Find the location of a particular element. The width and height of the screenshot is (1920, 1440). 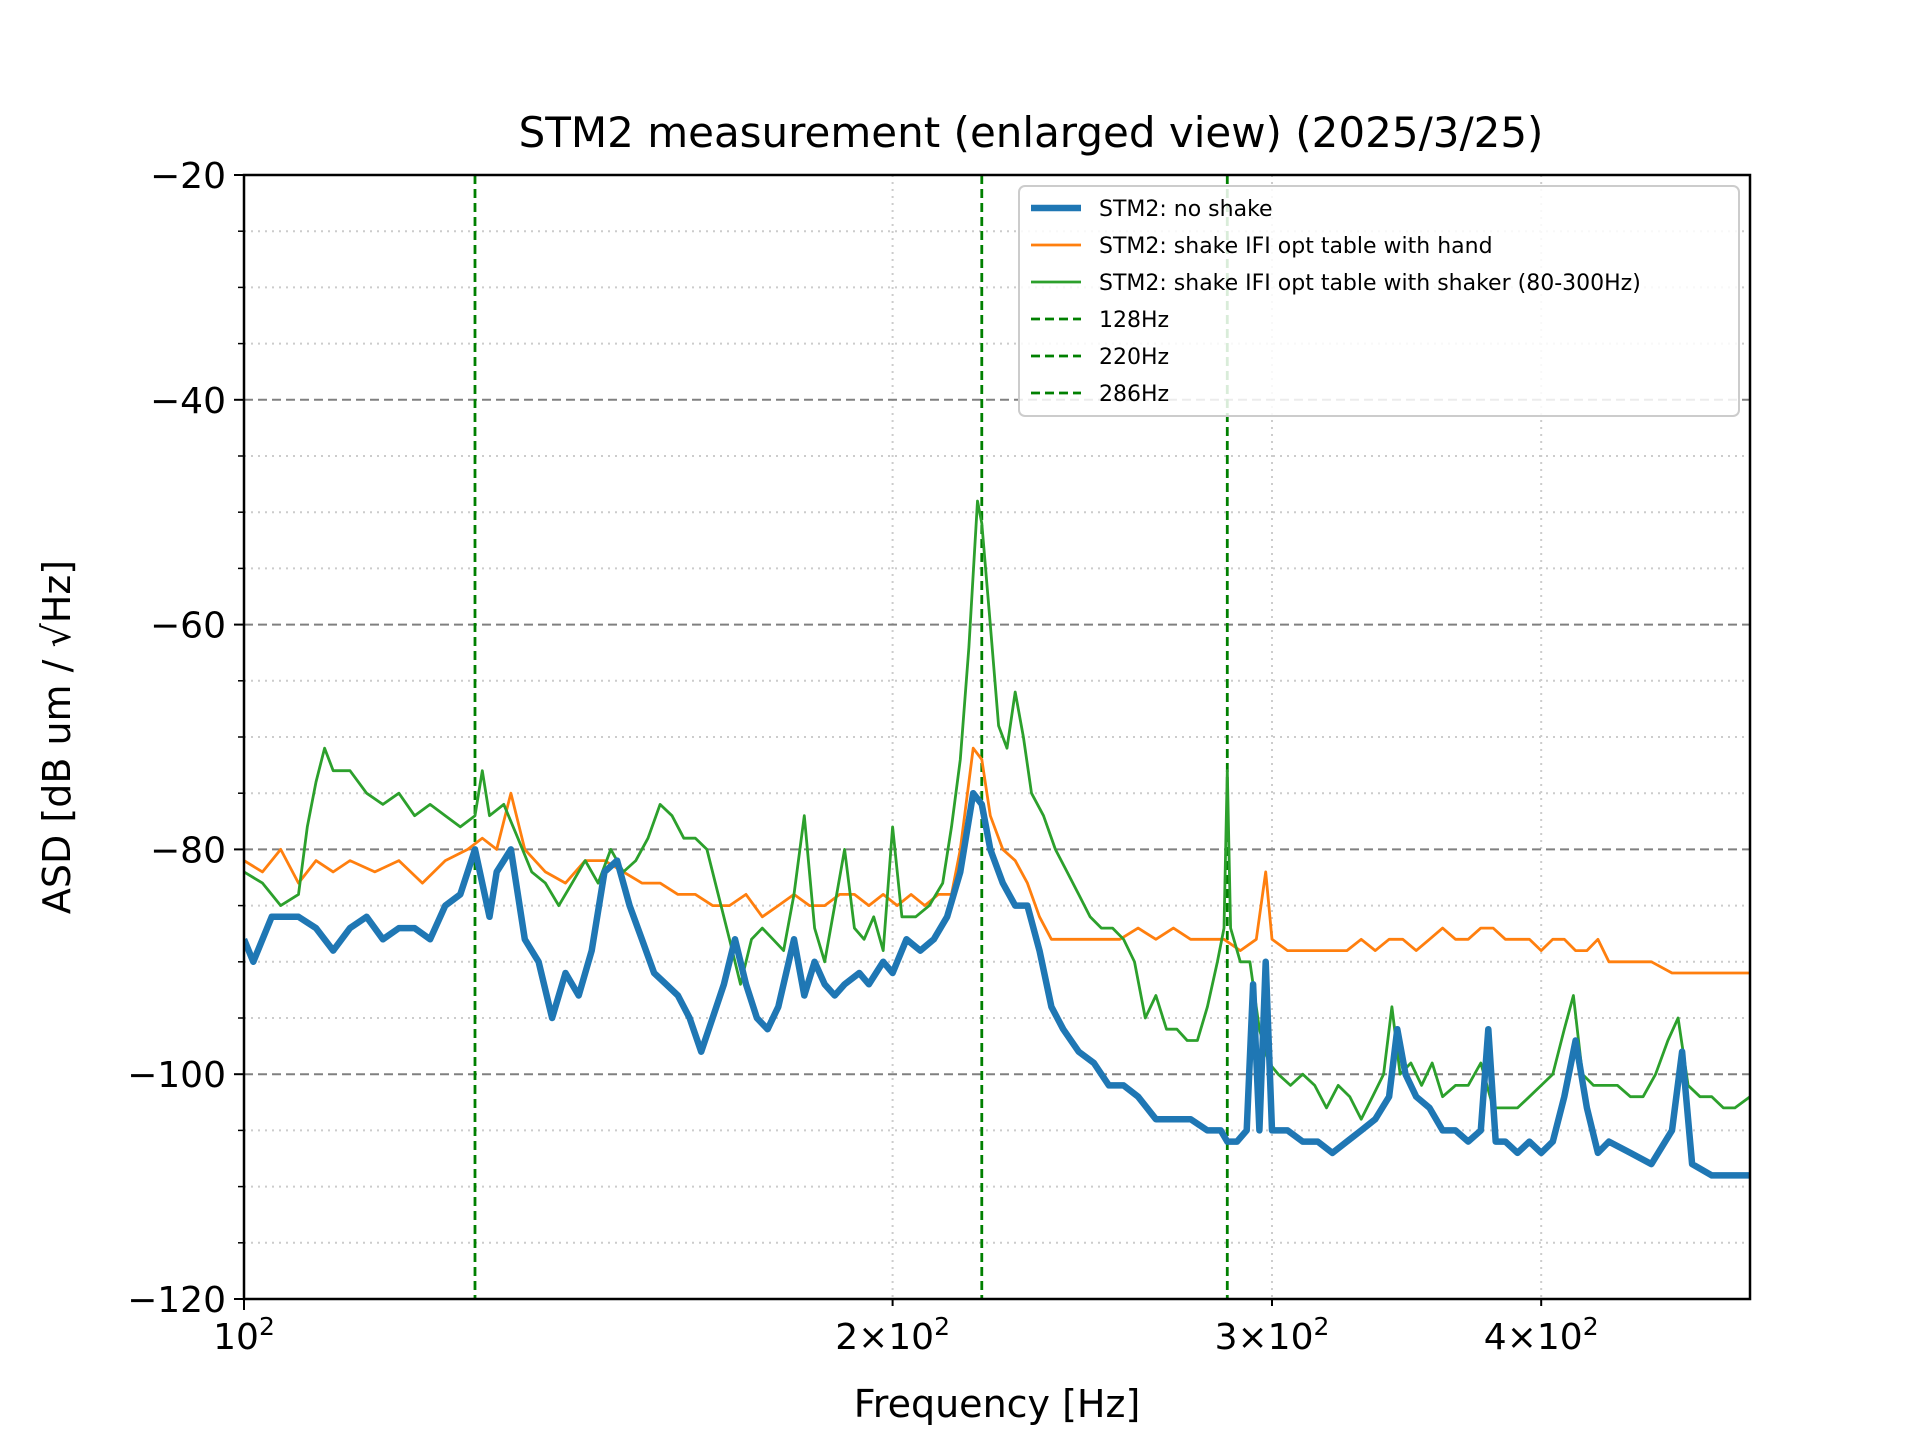

tick-label-y: −40 is located at coordinates (188, 401).